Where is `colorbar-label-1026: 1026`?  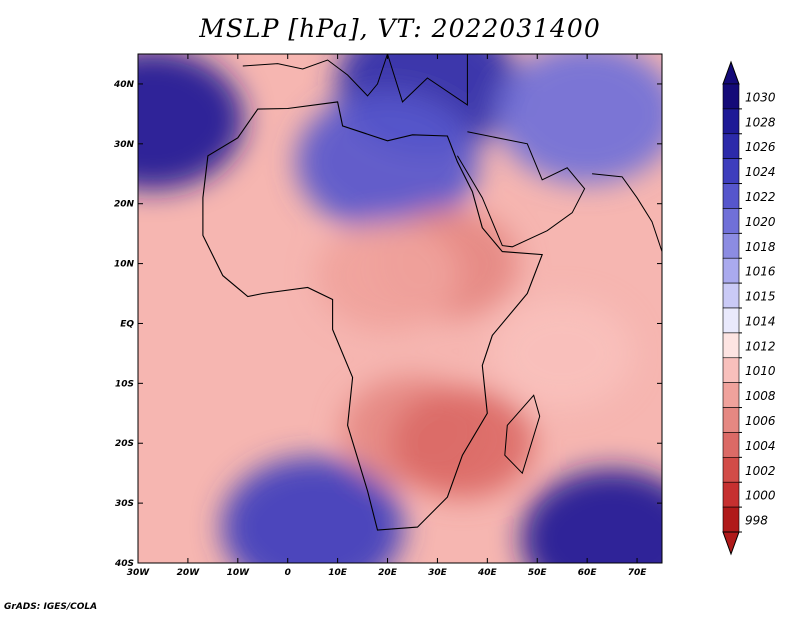 colorbar-label-1026: 1026 is located at coordinates (760, 147).